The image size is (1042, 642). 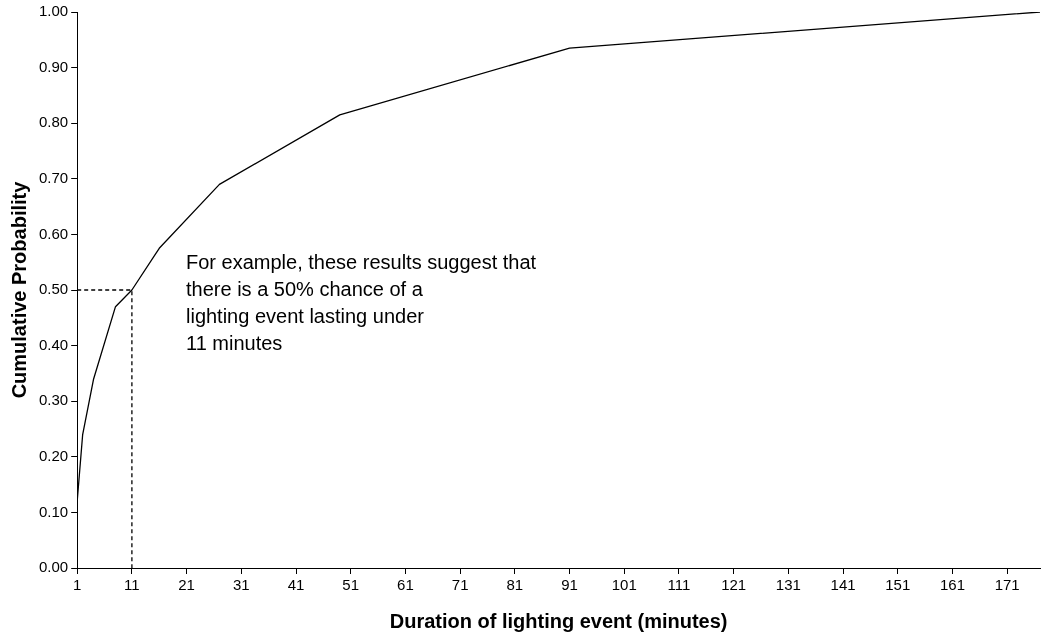 What do you see at coordinates (515, 585) in the screenshot?
I see `x-tick-label: 81` at bounding box center [515, 585].